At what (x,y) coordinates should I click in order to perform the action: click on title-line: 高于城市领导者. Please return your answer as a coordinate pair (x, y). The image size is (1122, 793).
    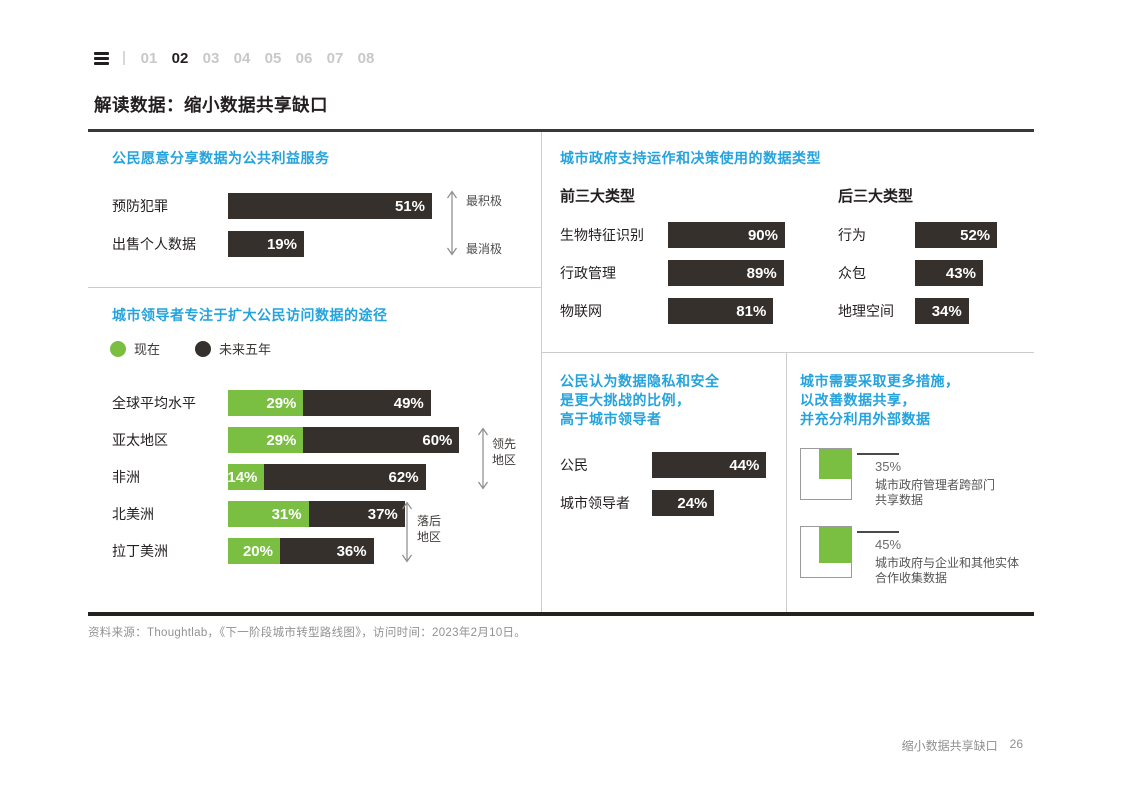
    Looking at the image, I should click on (611, 419).